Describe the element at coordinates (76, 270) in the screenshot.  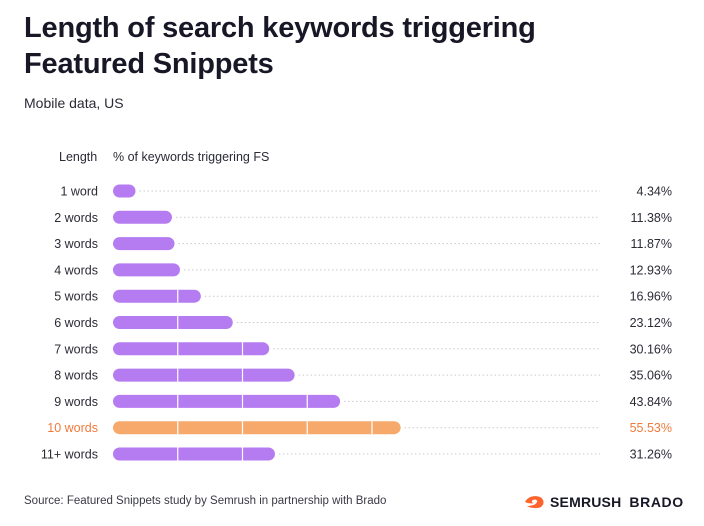
I see `category-label: 4 words` at that location.